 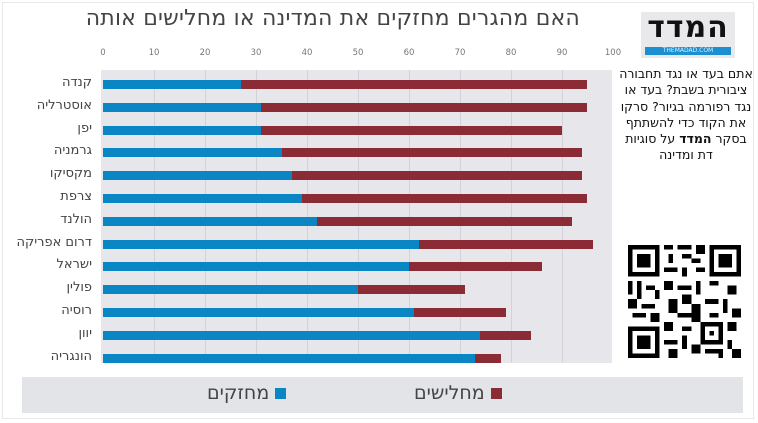 I want to click on category-label: הונגריה, so click(x=71, y=356).